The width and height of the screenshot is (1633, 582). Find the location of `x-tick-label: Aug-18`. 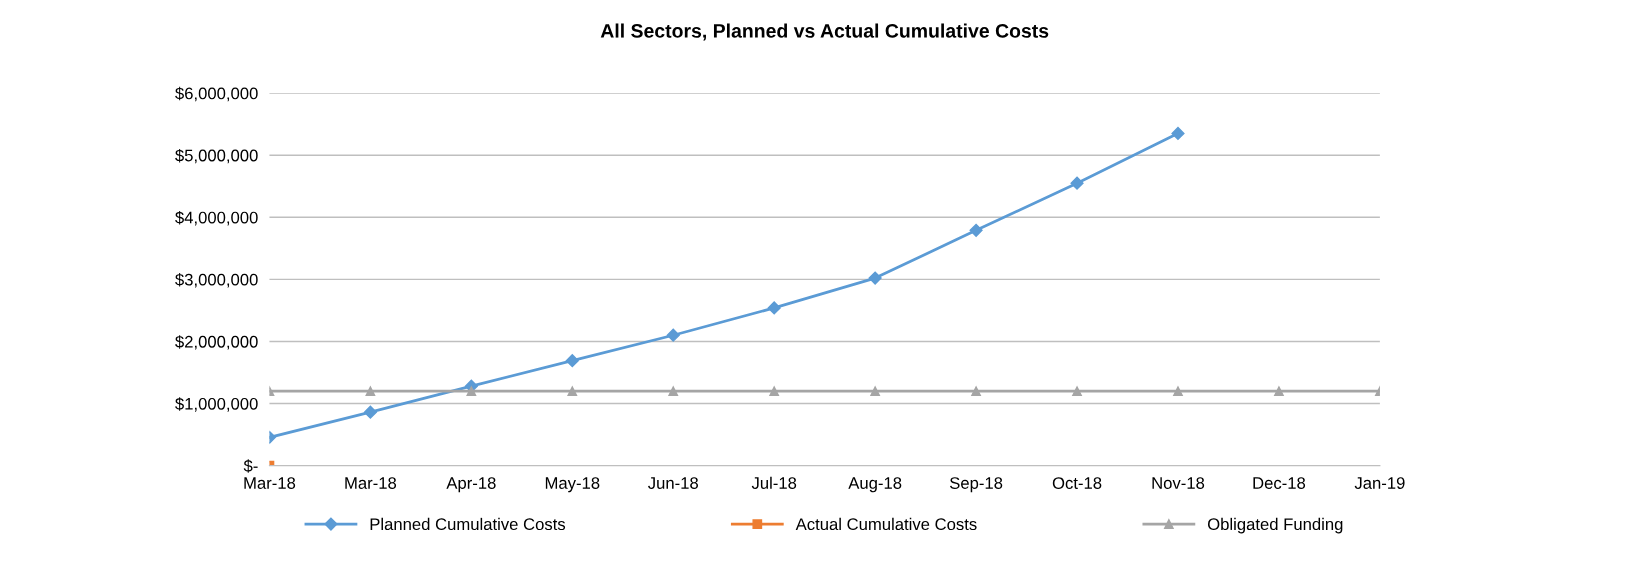

x-tick-label: Aug-18 is located at coordinates (875, 485).